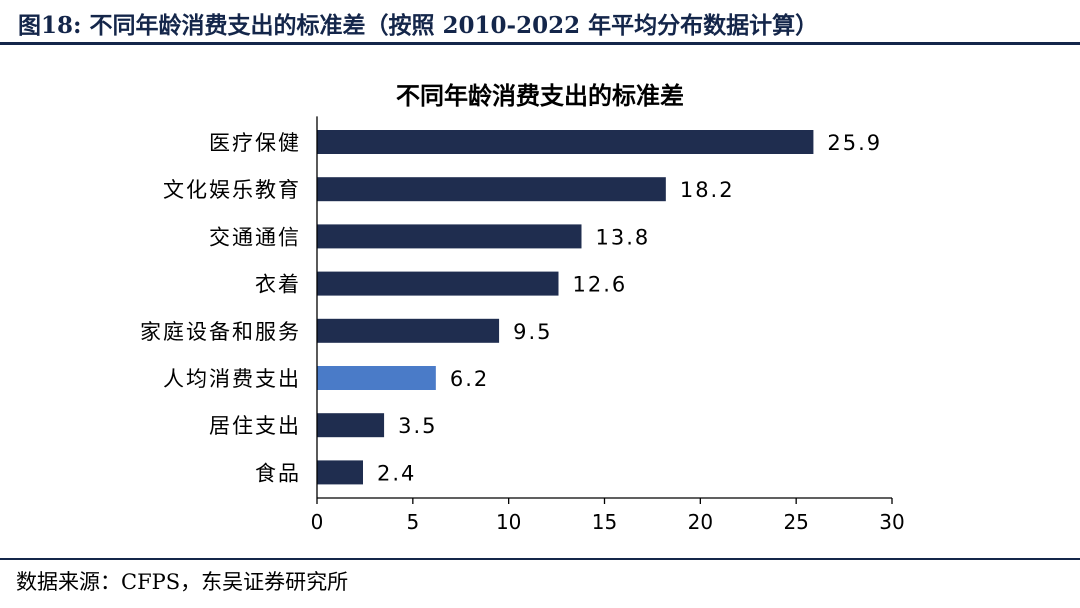  I want to click on header-rule, so click(540, 43).